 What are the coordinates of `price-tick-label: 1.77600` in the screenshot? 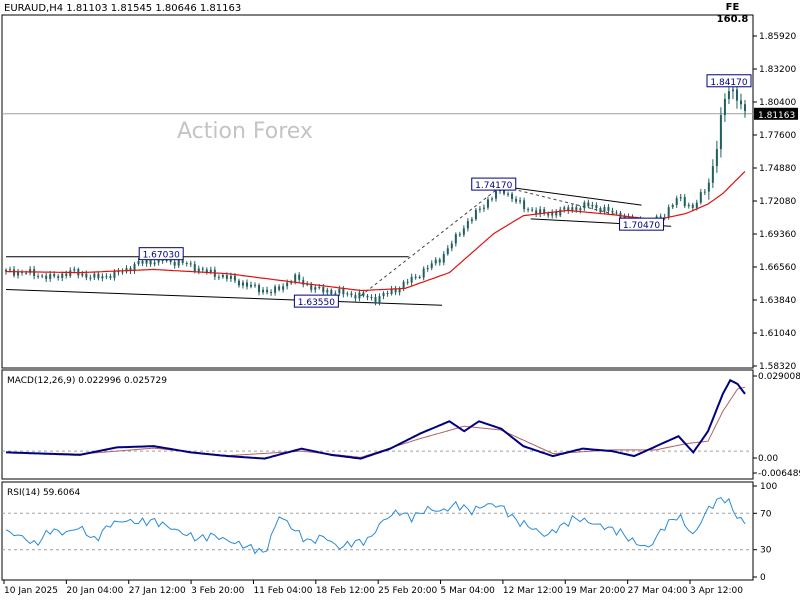 It's located at (777, 136).